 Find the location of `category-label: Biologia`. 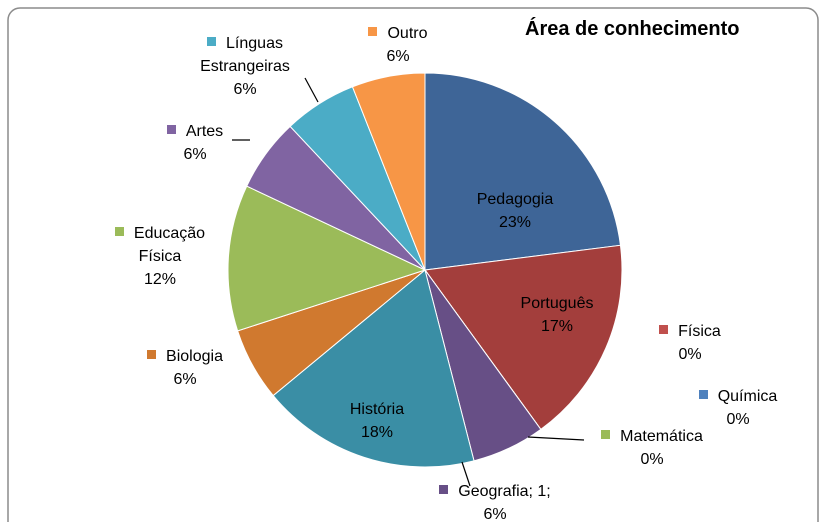

category-label: Biologia is located at coordinates (194, 356).